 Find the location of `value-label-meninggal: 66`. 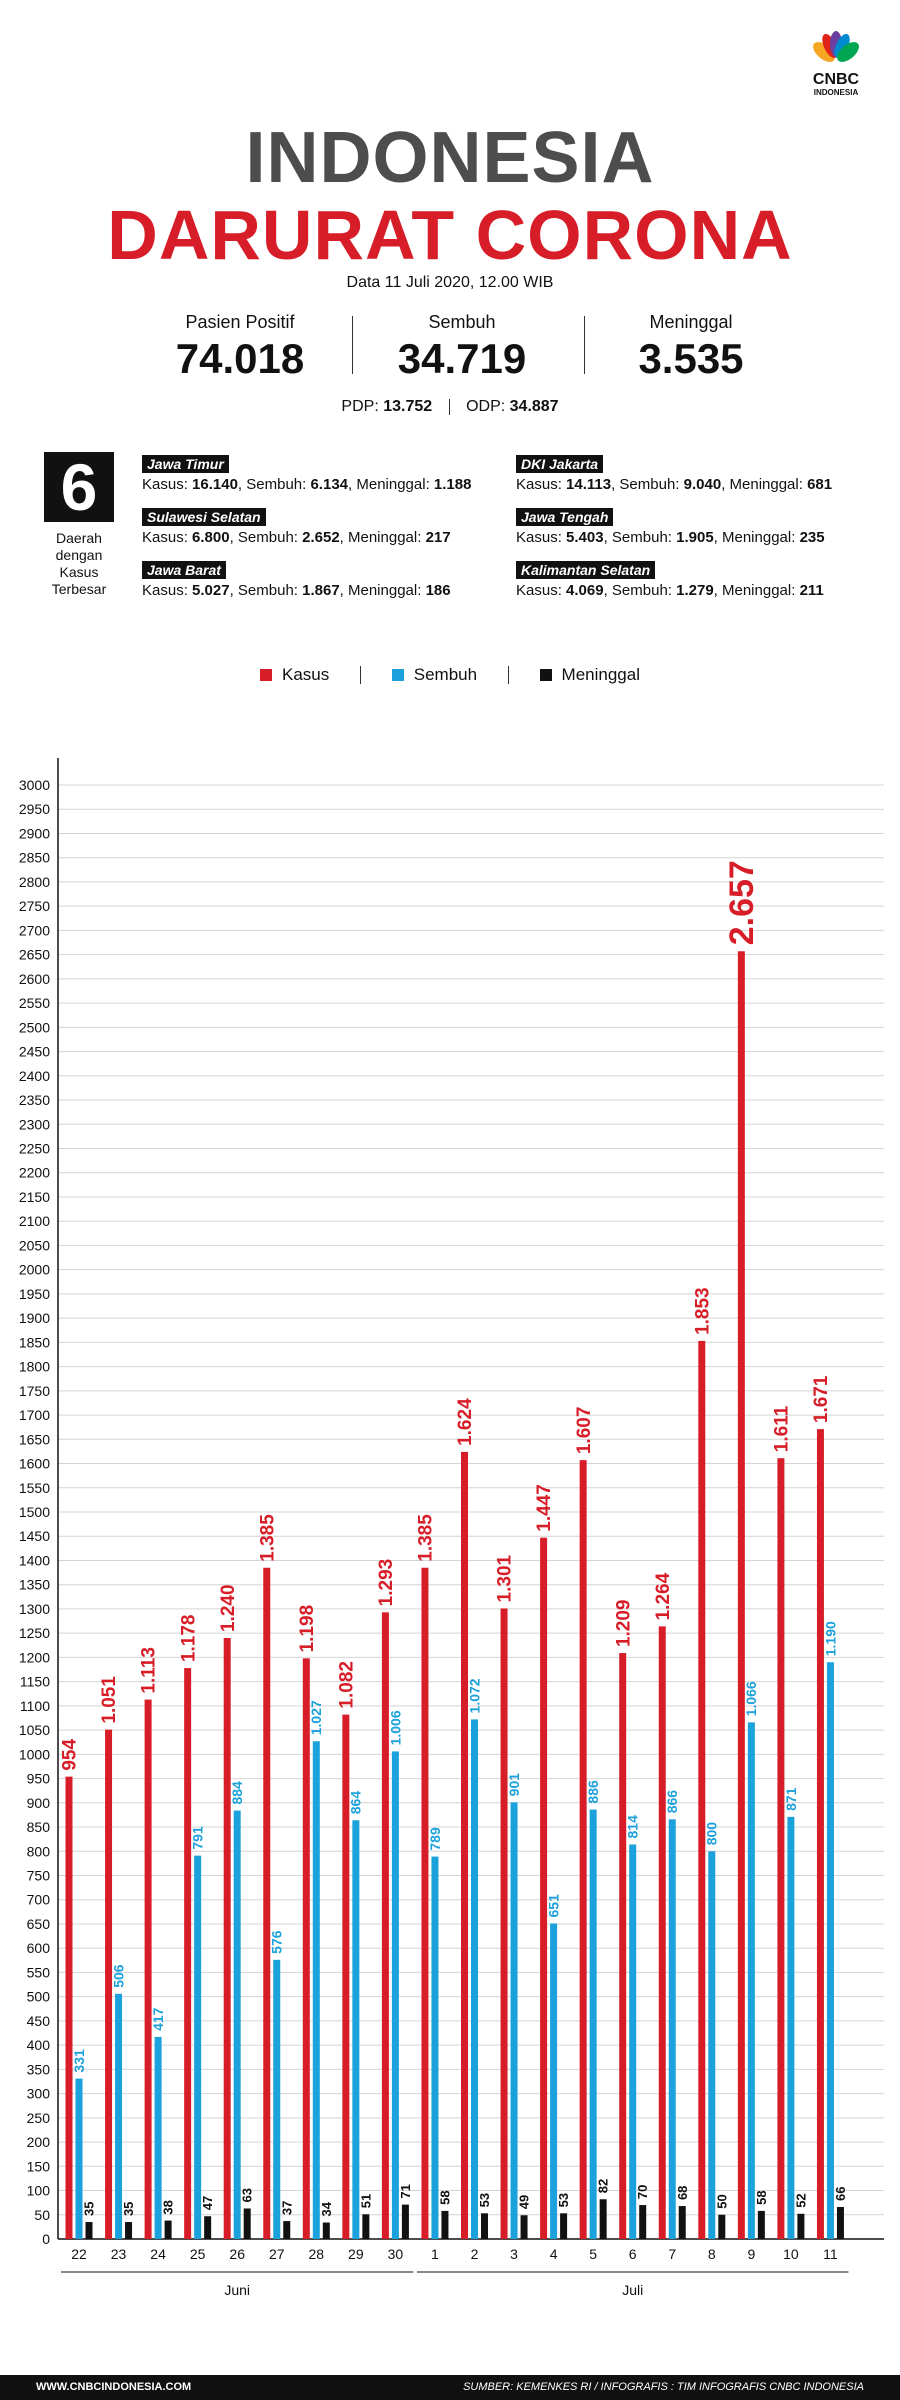

value-label-meninggal: 66 is located at coordinates (840, 2194).